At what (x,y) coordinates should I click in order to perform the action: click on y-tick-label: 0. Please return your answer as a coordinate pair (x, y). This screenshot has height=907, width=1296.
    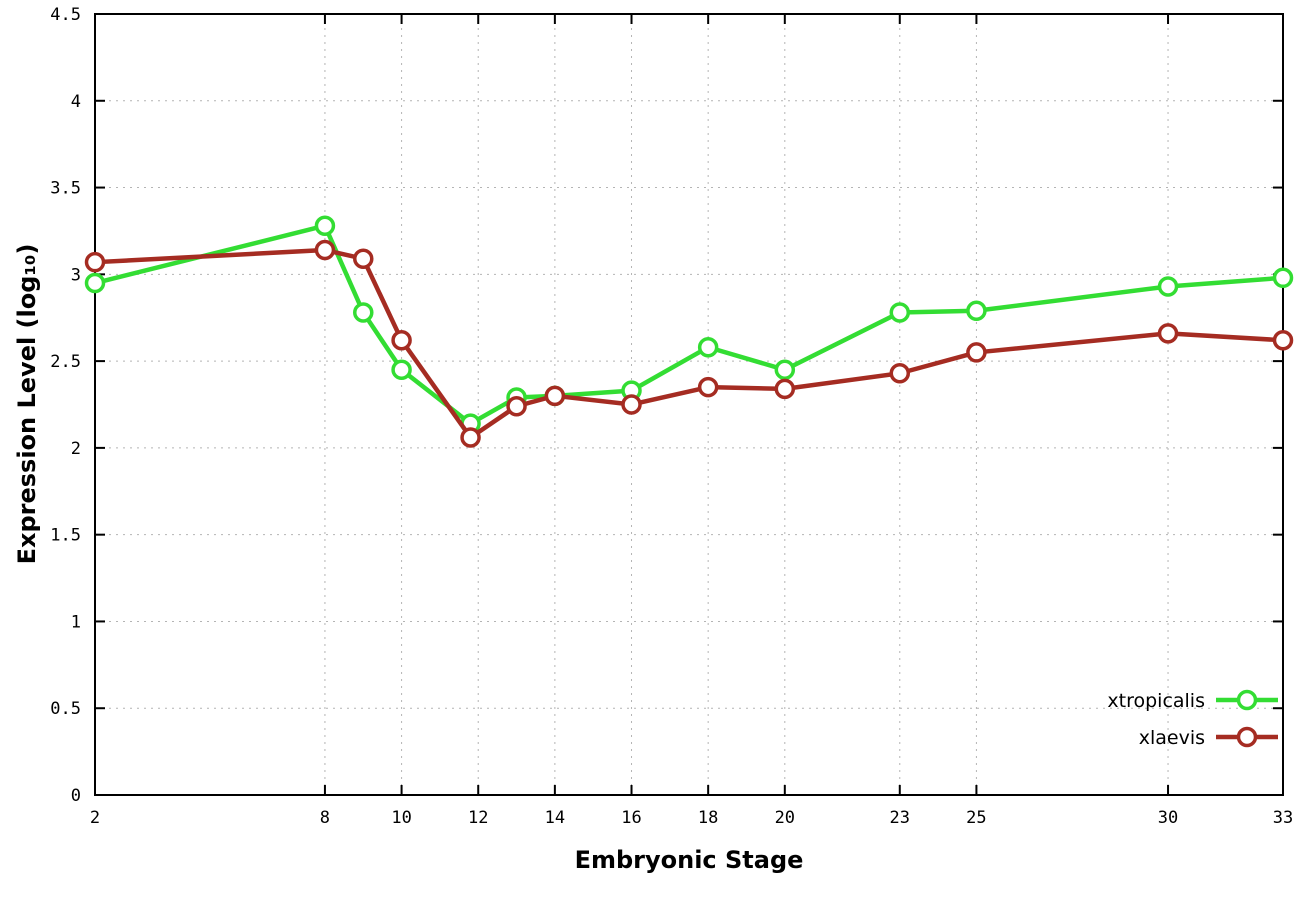
    Looking at the image, I should click on (76, 796).